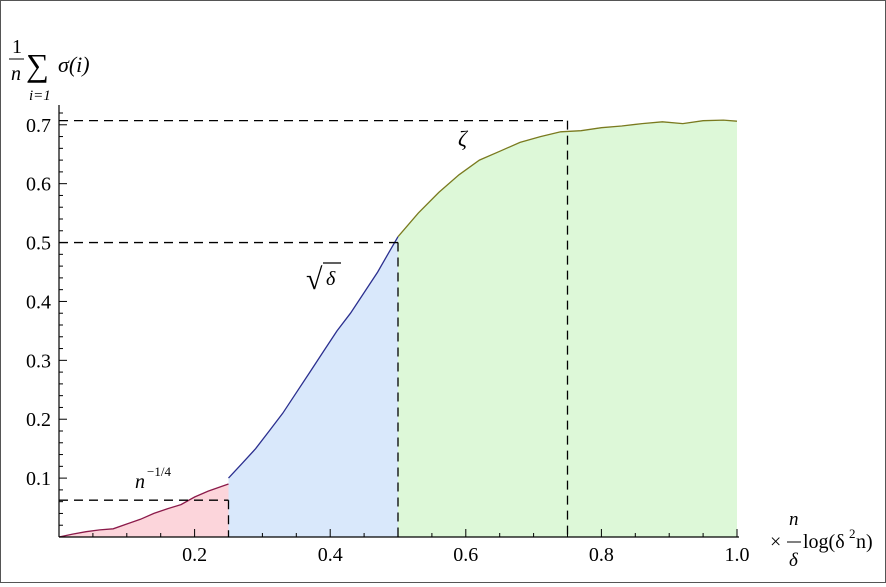  Describe the element at coordinates (313, 357) in the screenshot. I see `series-line-mid` at that location.